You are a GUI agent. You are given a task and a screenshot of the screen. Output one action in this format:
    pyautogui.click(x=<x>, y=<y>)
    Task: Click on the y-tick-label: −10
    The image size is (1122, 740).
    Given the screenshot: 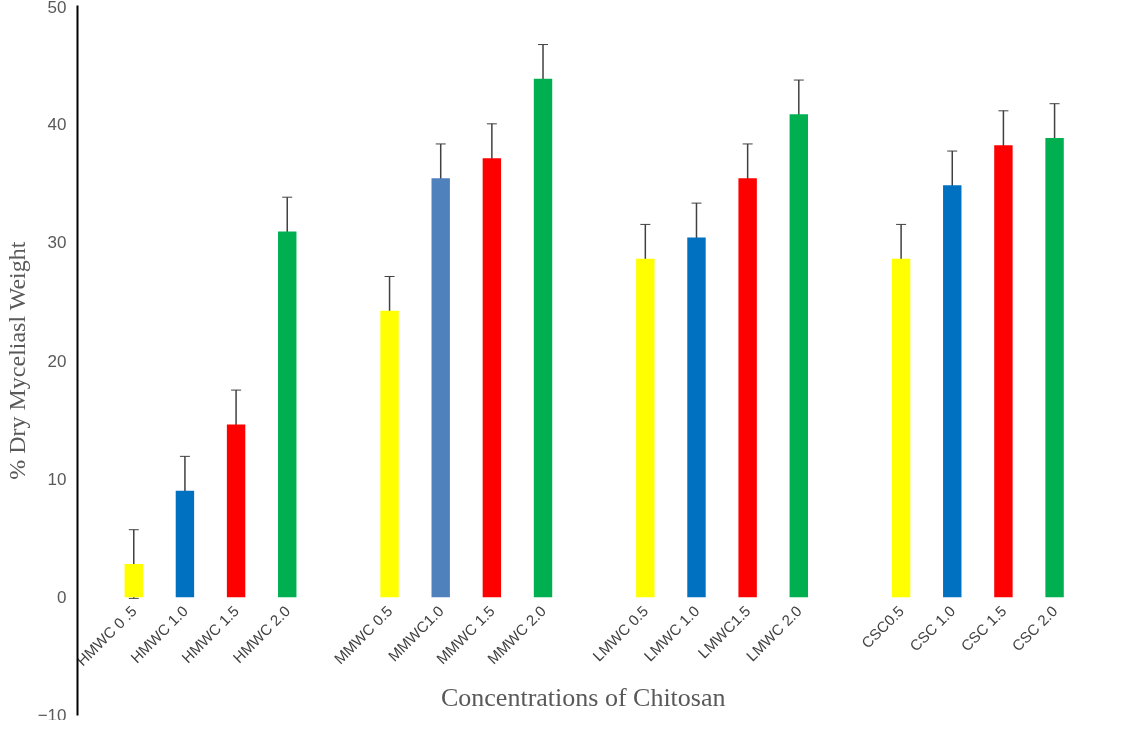 What is the action you would take?
    pyautogui.click(x=52, y=715)
    